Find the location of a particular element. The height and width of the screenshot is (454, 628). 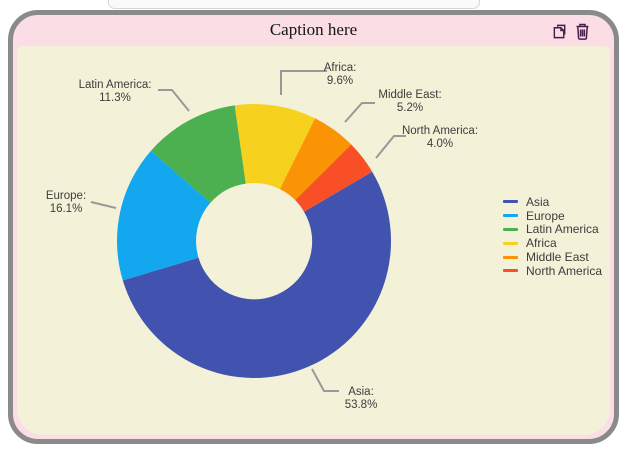

card-actions is located at coordinates (571, 31).